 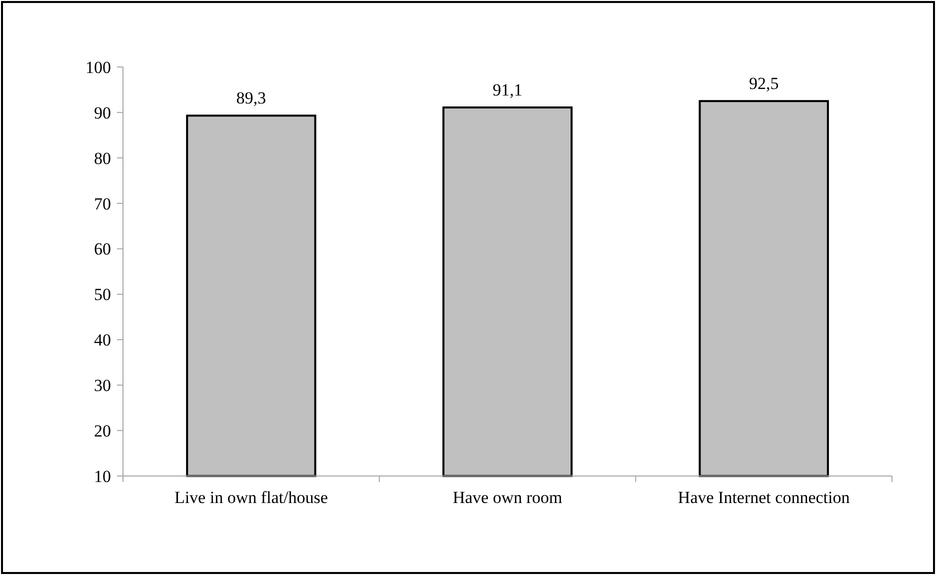 I want to click on y-tick-label: 60, so click(x=102, y=249).